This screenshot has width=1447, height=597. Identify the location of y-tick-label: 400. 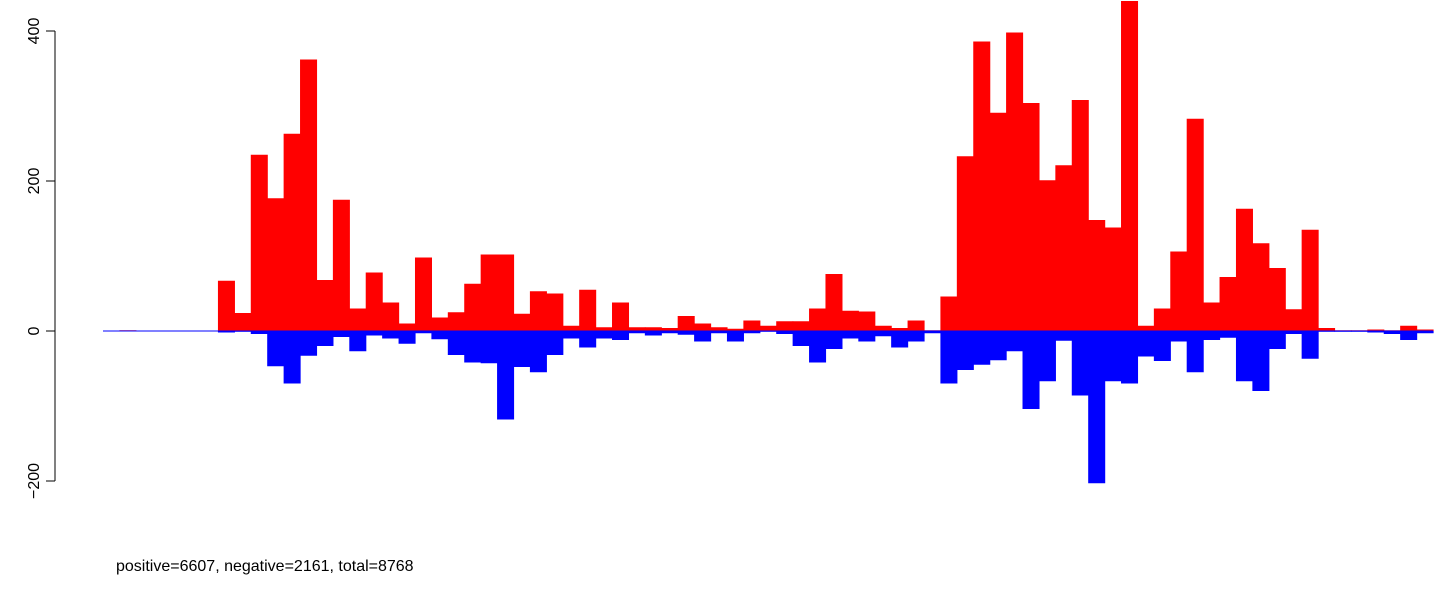
(34, 31).